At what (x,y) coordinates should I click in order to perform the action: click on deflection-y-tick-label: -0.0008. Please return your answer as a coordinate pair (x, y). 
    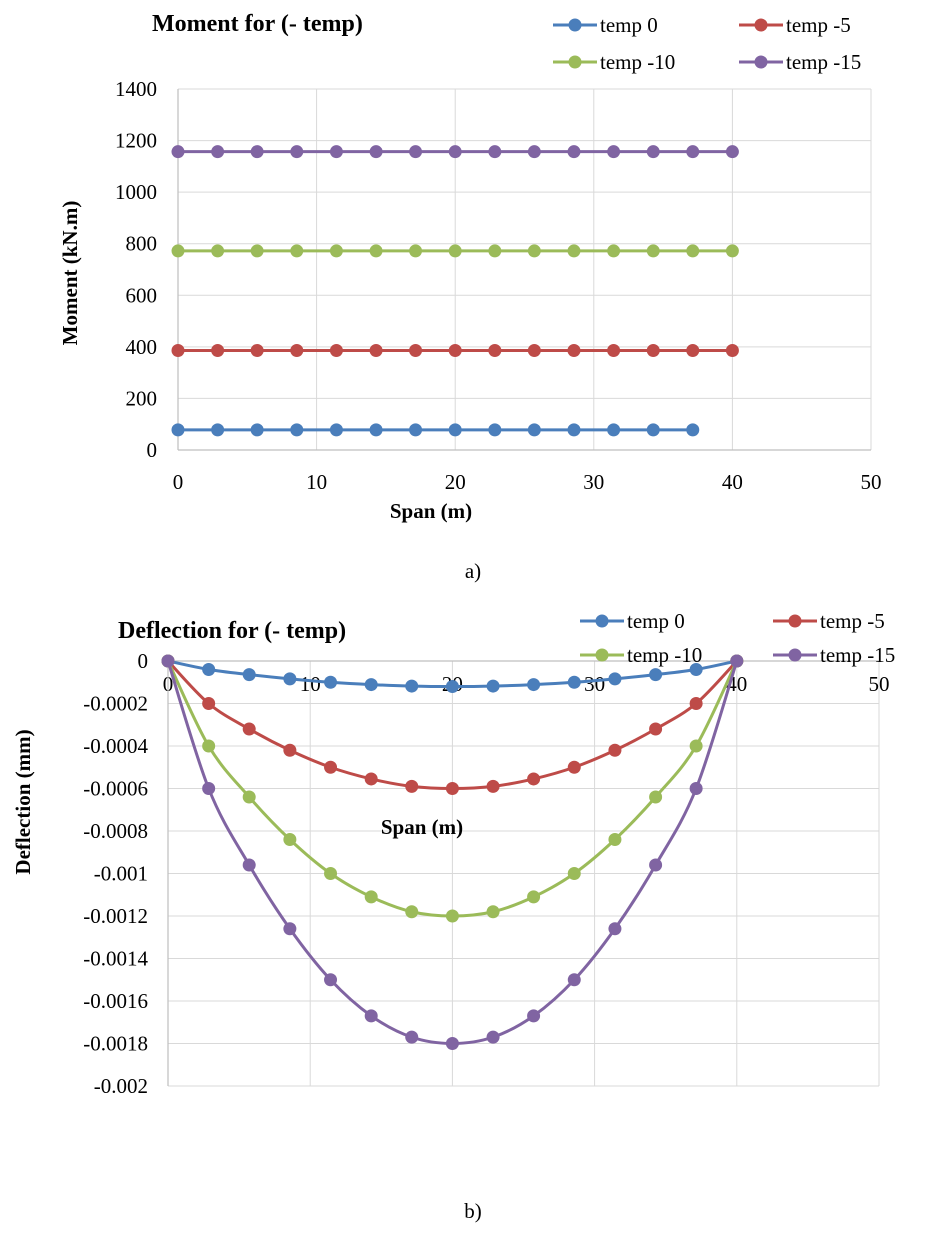
    Looking at the image, I should click on (115, 831).